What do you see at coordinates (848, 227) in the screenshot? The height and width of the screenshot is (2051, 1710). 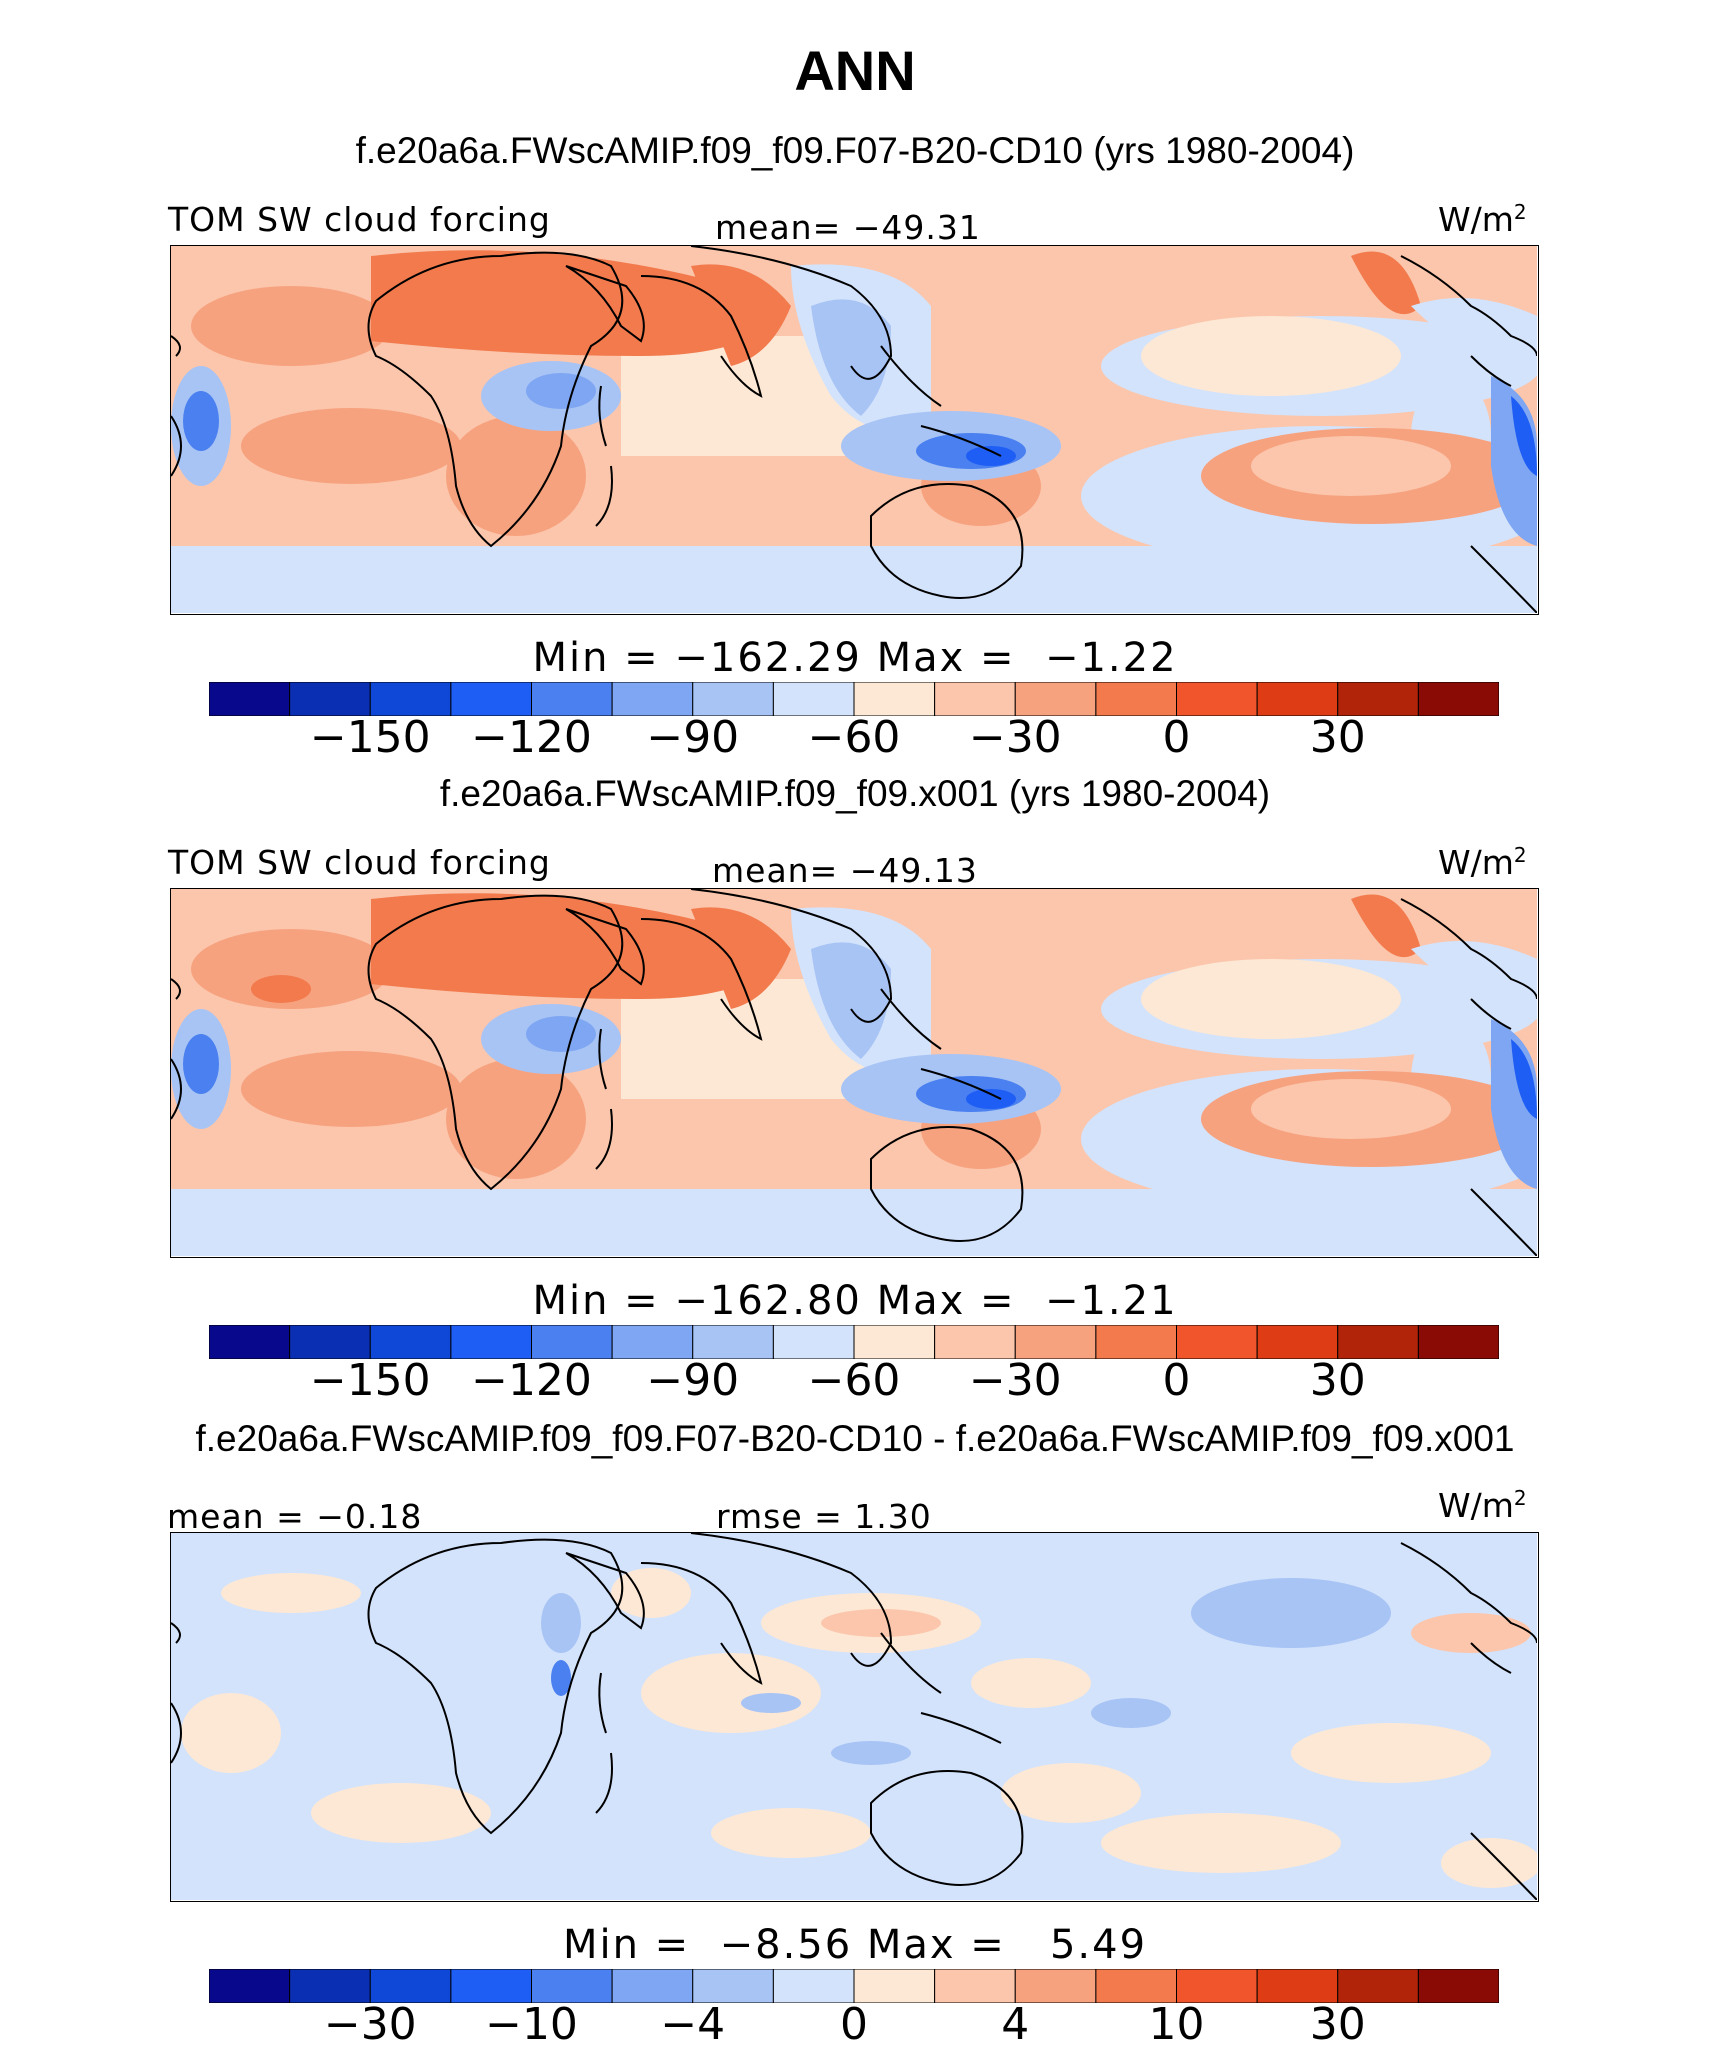 I see `panel-1-mean-label: mean= −49.31` at bounding box center [848, 227].